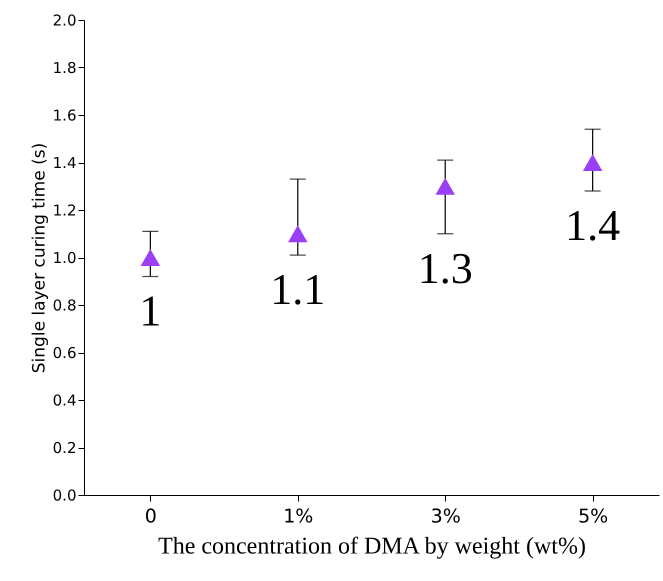 The image size is (663, 581). What do you see at coordinates (445, 517) in the screenshot?
I see `x-tick-label: 3%` at bounding box center [445, 517].